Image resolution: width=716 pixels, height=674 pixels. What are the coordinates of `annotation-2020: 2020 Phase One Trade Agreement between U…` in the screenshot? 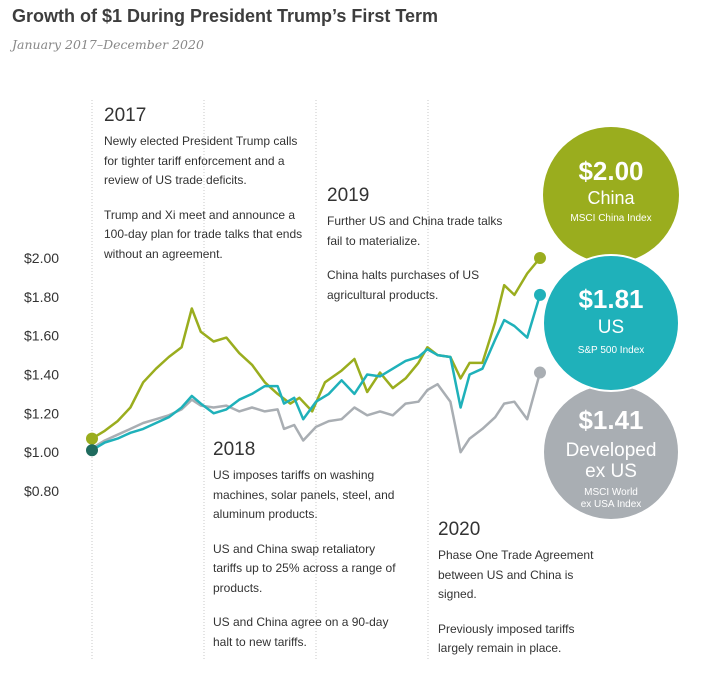 It's located at (518, 596).